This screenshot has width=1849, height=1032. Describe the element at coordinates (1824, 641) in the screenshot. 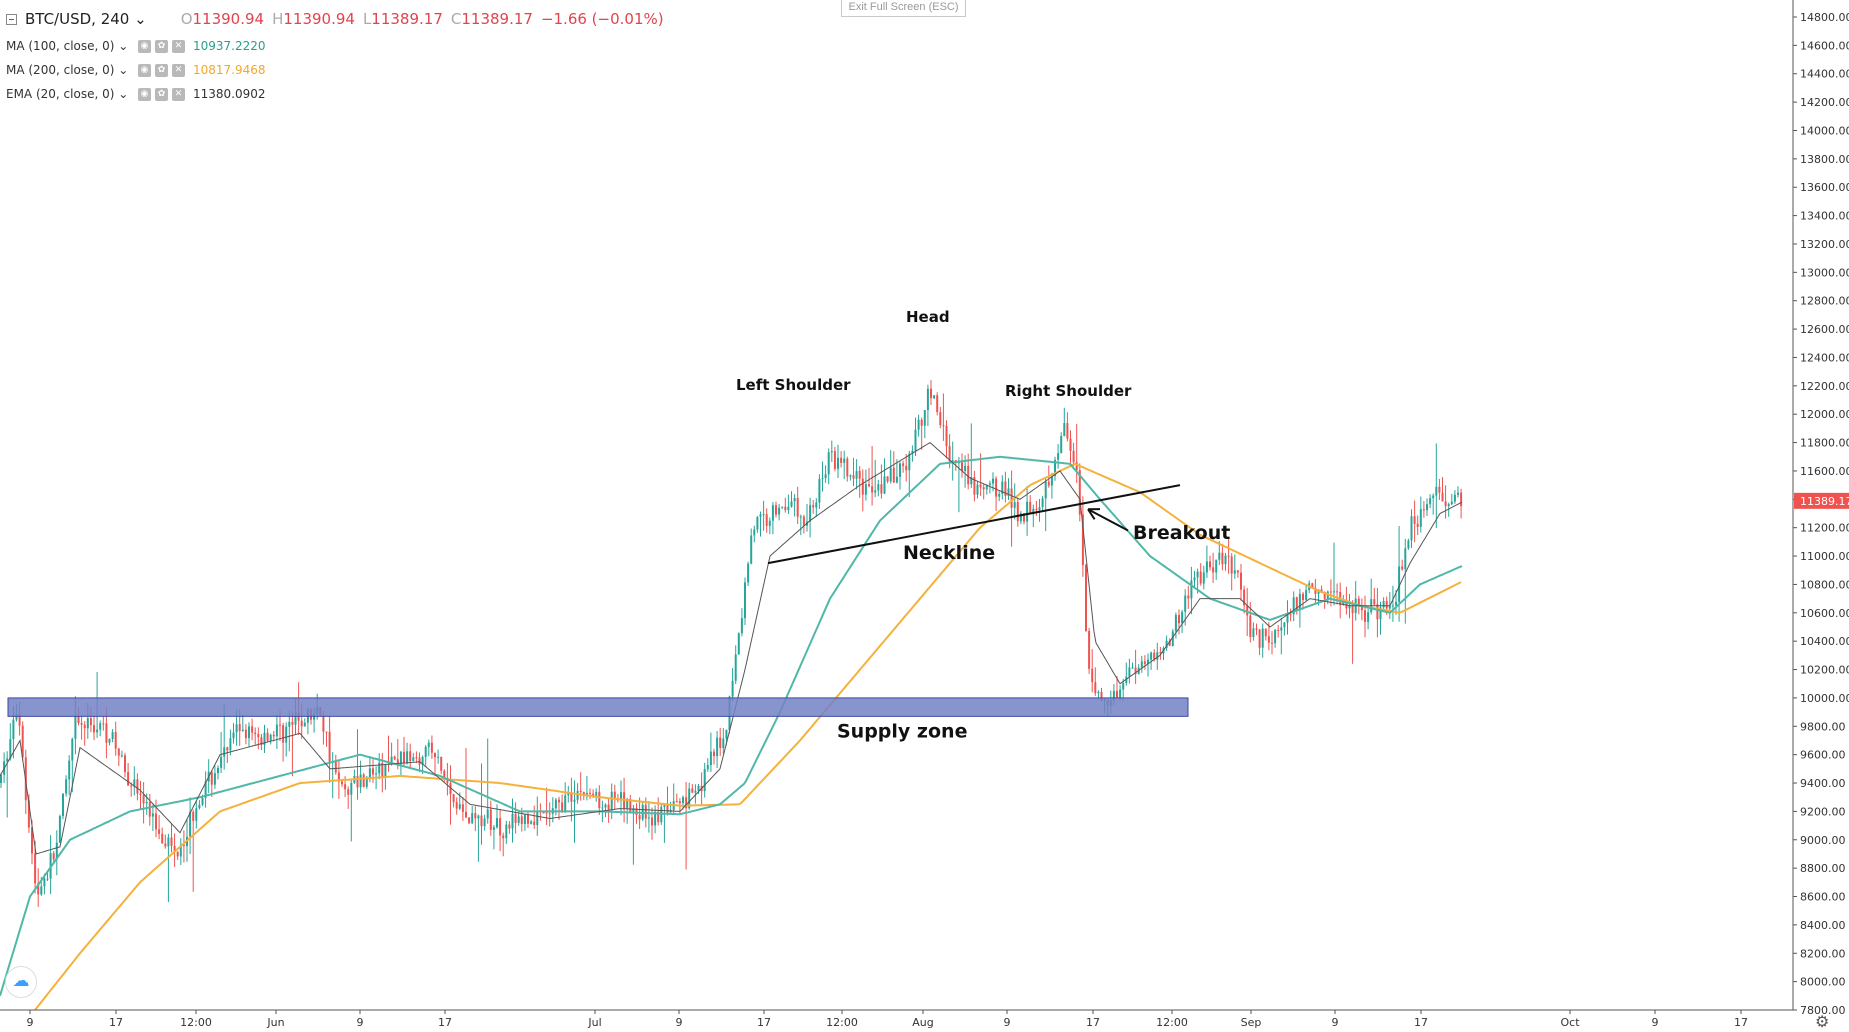

I see `price-tick-label: 10400.00` at that location.